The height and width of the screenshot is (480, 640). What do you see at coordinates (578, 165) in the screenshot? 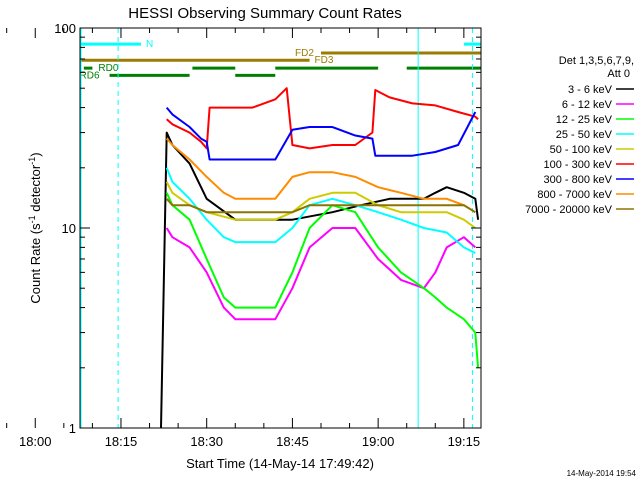
I see `legend-label-5: 100 - 300 keV` at bounding box center [578, 165].